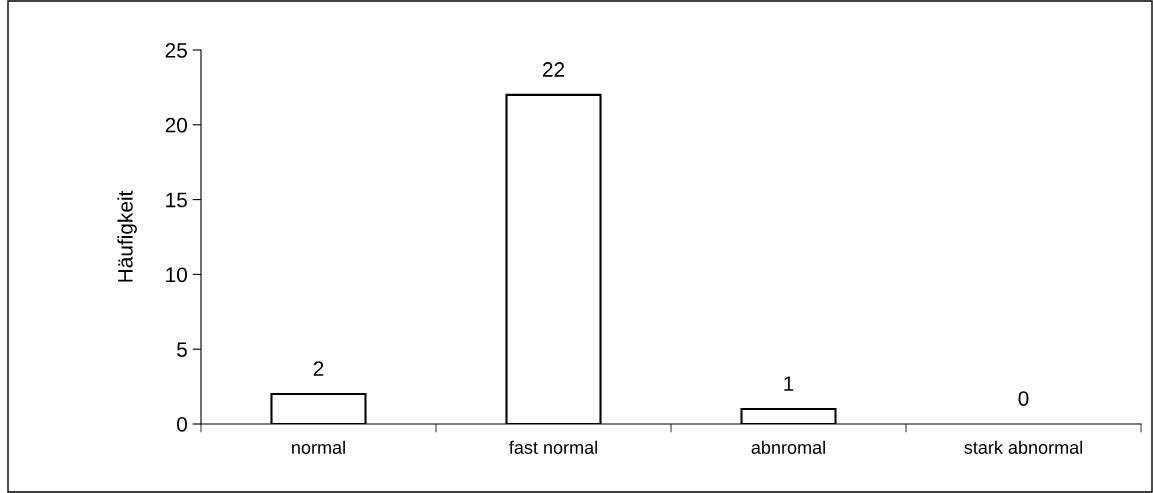  Describe the element at coordinates (553, 69) in the screenshot. I see `data-label: 22` at that location.